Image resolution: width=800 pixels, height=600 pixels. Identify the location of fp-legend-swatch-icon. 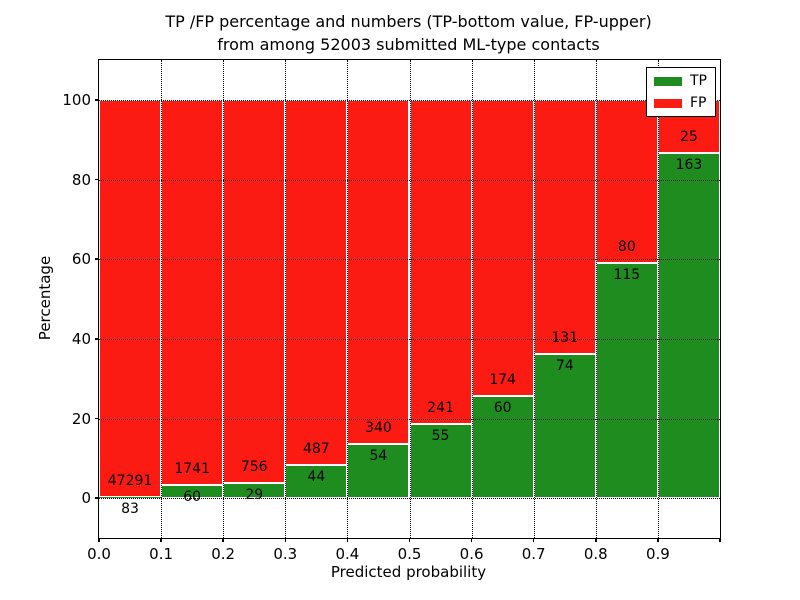
(668, 103).